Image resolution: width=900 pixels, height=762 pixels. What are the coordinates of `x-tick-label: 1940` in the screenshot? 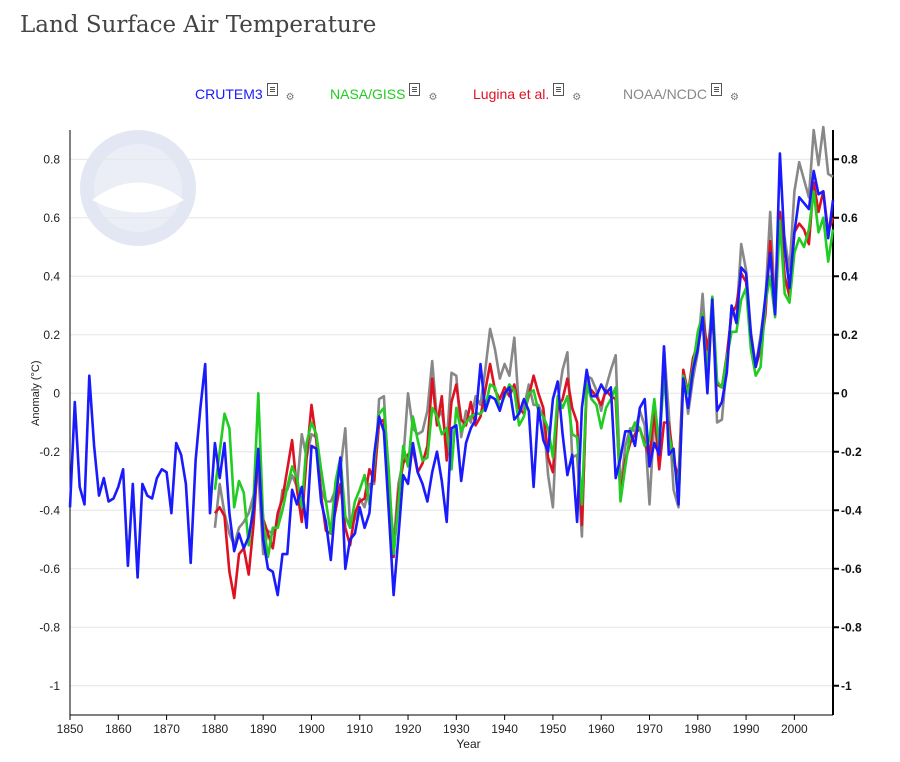 It's located at (504, 729).